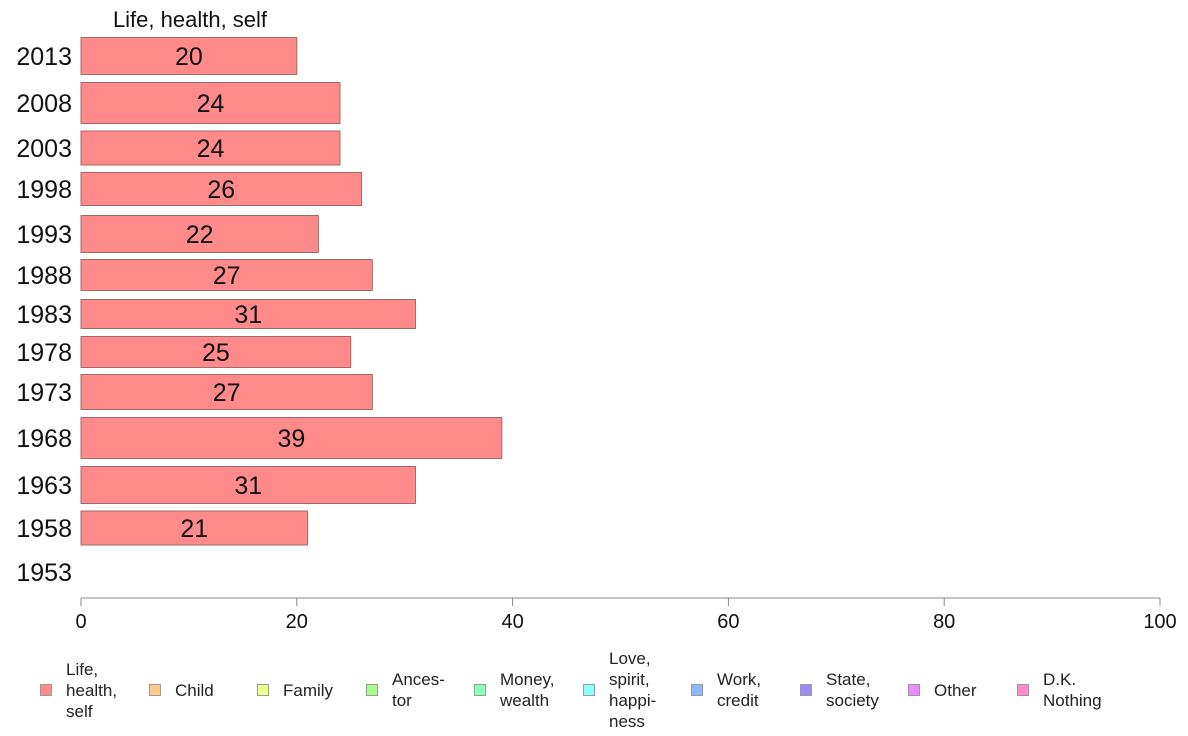 This screenshot has height=736, width=1188. What do you see at coordinates (190, 19) in the screenshot?
I see `chart-title: Life, health, self` at bounding box center [190, 19].